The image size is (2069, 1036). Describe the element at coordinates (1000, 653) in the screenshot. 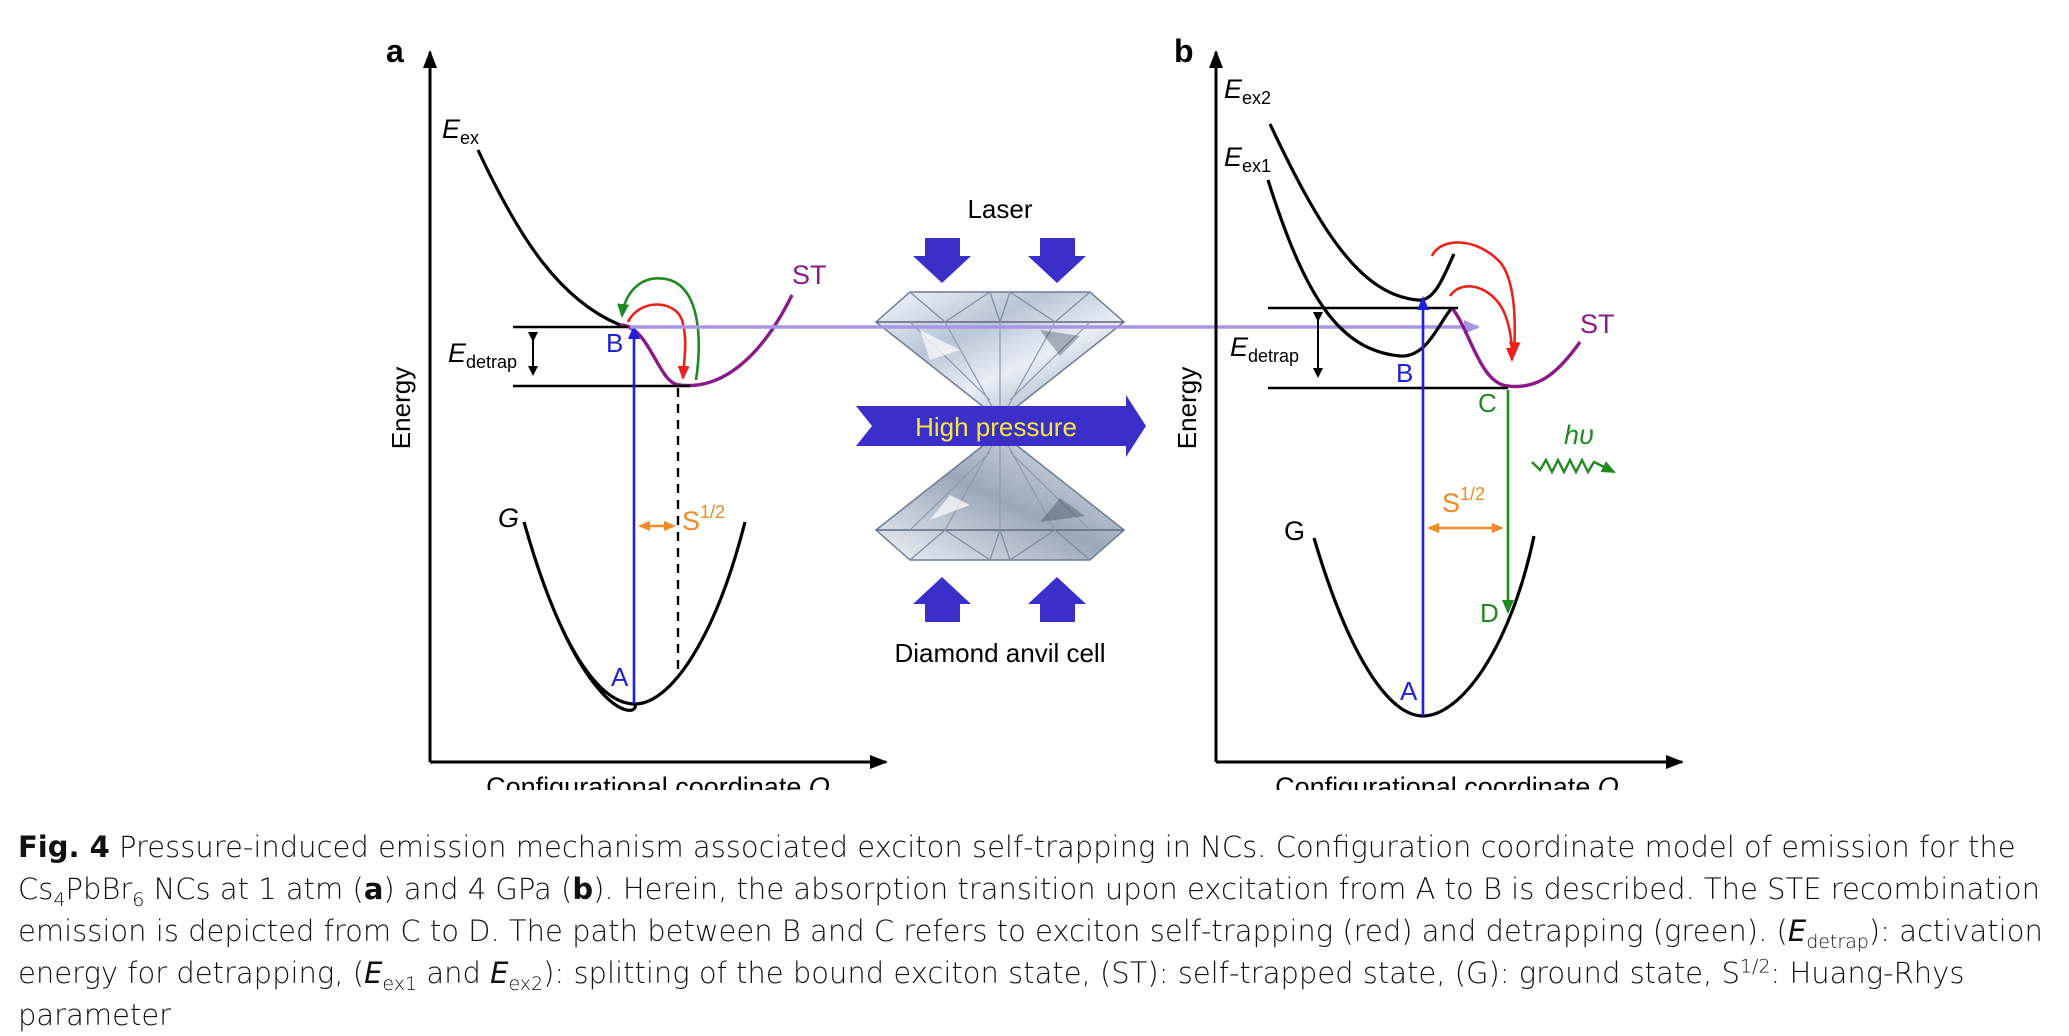

I see `diamond-anvil-cell-label: Diamond anvil cell` at that location.